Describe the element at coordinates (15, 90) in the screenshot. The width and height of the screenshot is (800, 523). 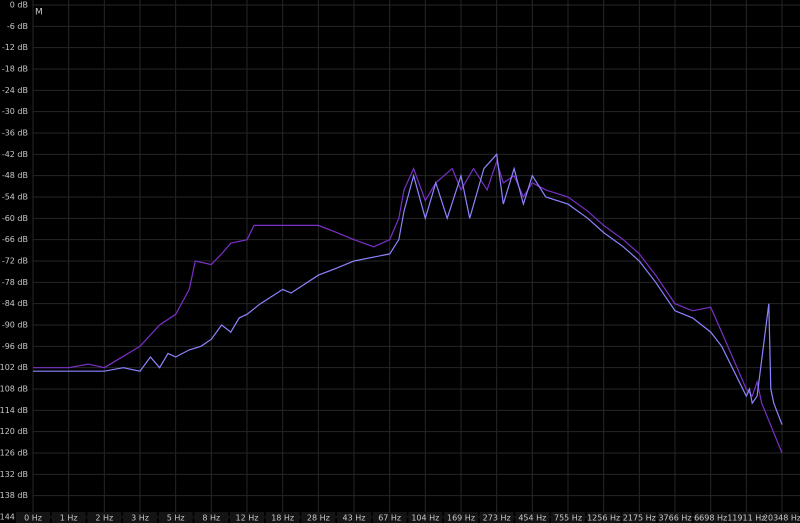
I see `y-tick-label: -24 dB` at that location.